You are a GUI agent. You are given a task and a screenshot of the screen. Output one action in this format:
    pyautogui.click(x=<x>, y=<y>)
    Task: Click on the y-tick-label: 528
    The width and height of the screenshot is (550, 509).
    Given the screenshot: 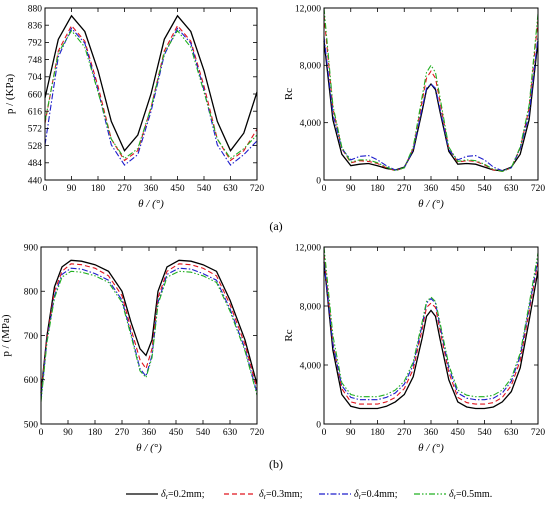 What is the action you would take?
    pyautogui.click(x=35, y=147)
    